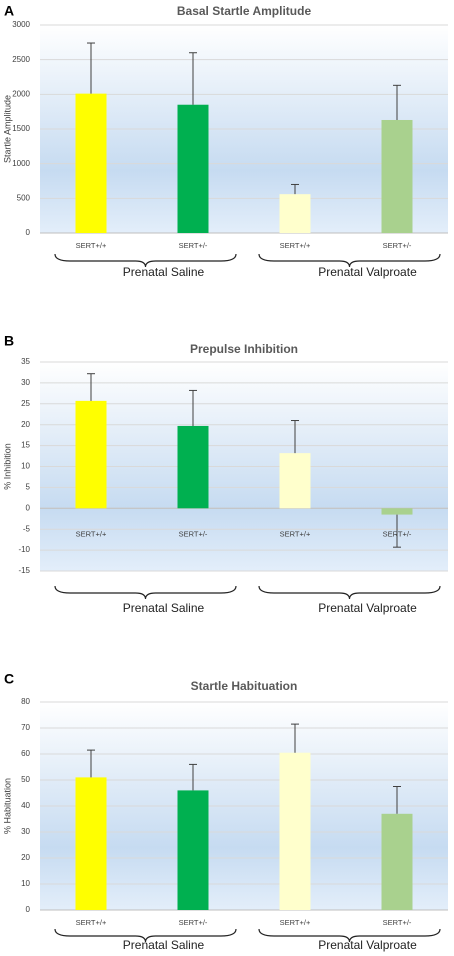  I want to click on chart-title: Basal Startle Amplitude, so click(244, 11).